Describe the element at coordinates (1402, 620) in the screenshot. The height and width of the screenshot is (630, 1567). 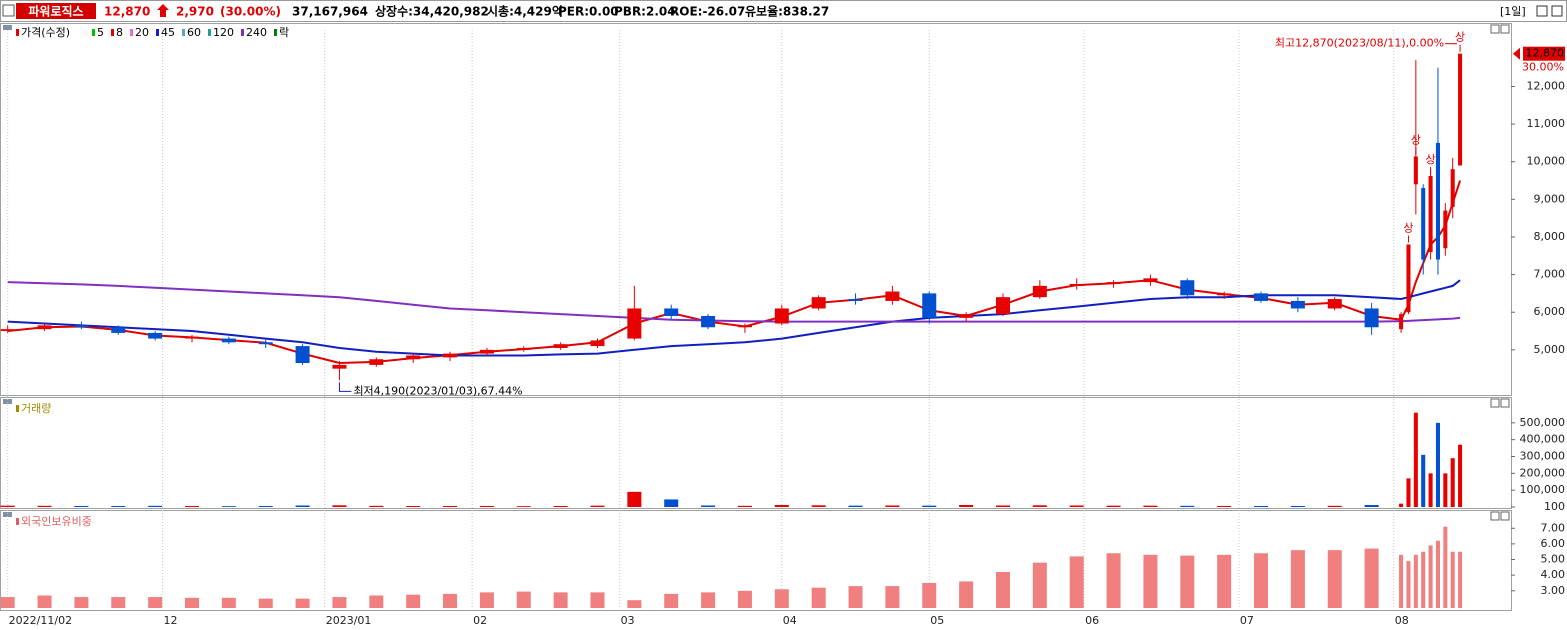
I see `x-tick-label: 08` at that location.